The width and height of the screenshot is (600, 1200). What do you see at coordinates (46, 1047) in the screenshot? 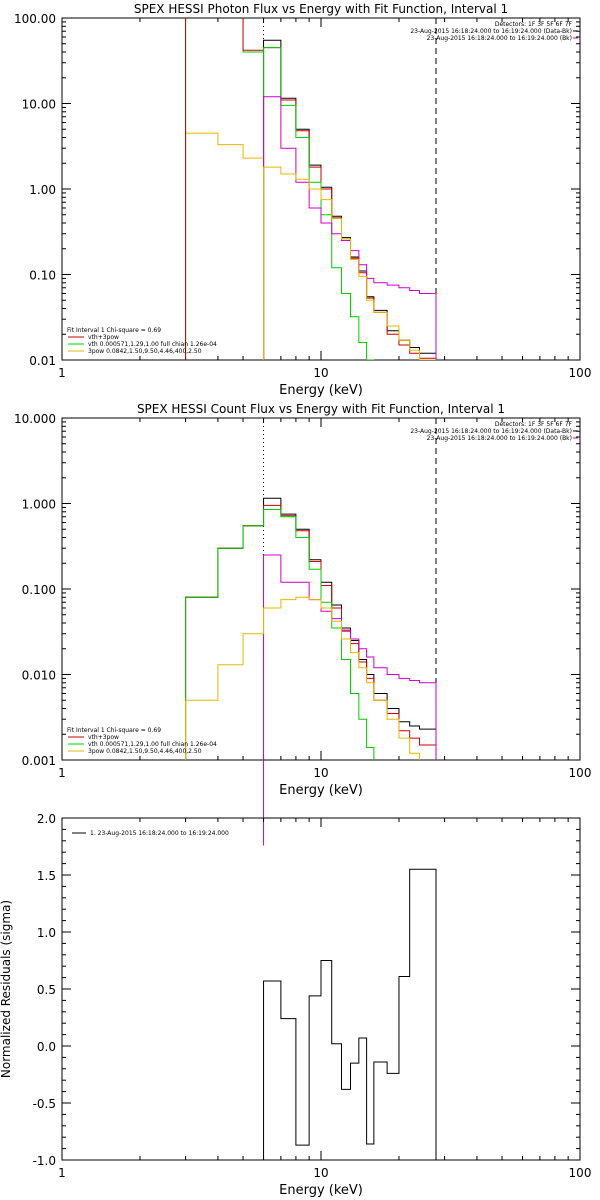
I see `y-tick-label-2-2: 0.0` at bounding box center [46, 1047].